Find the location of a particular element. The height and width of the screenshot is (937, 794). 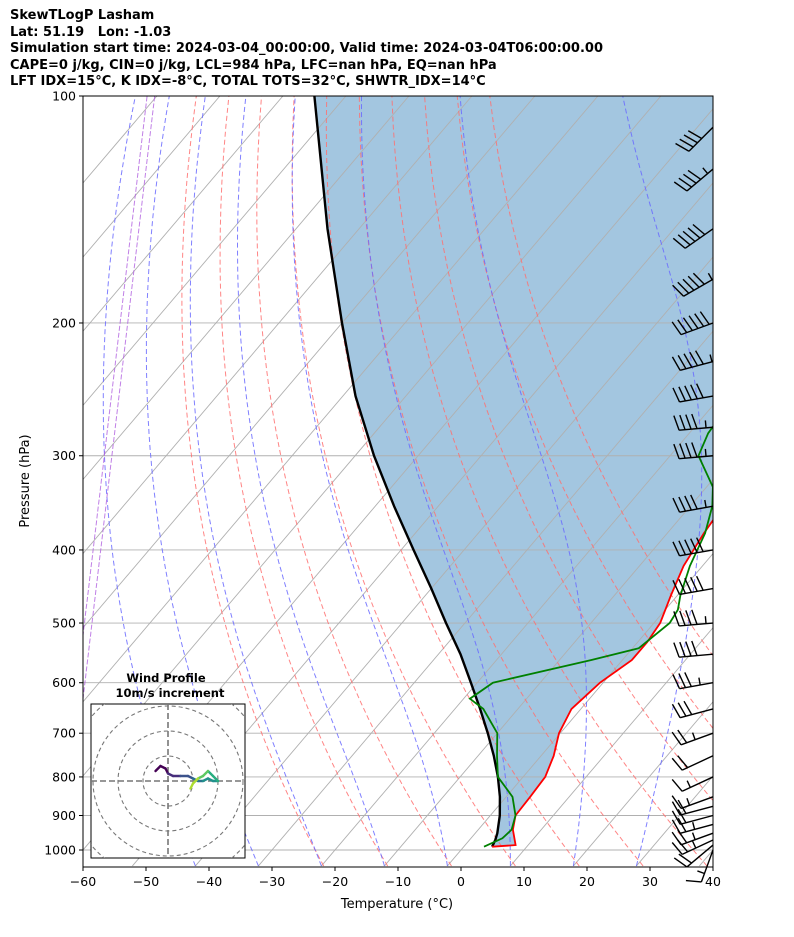

x-tick-label: −60 is located at coordinates (83, 881).